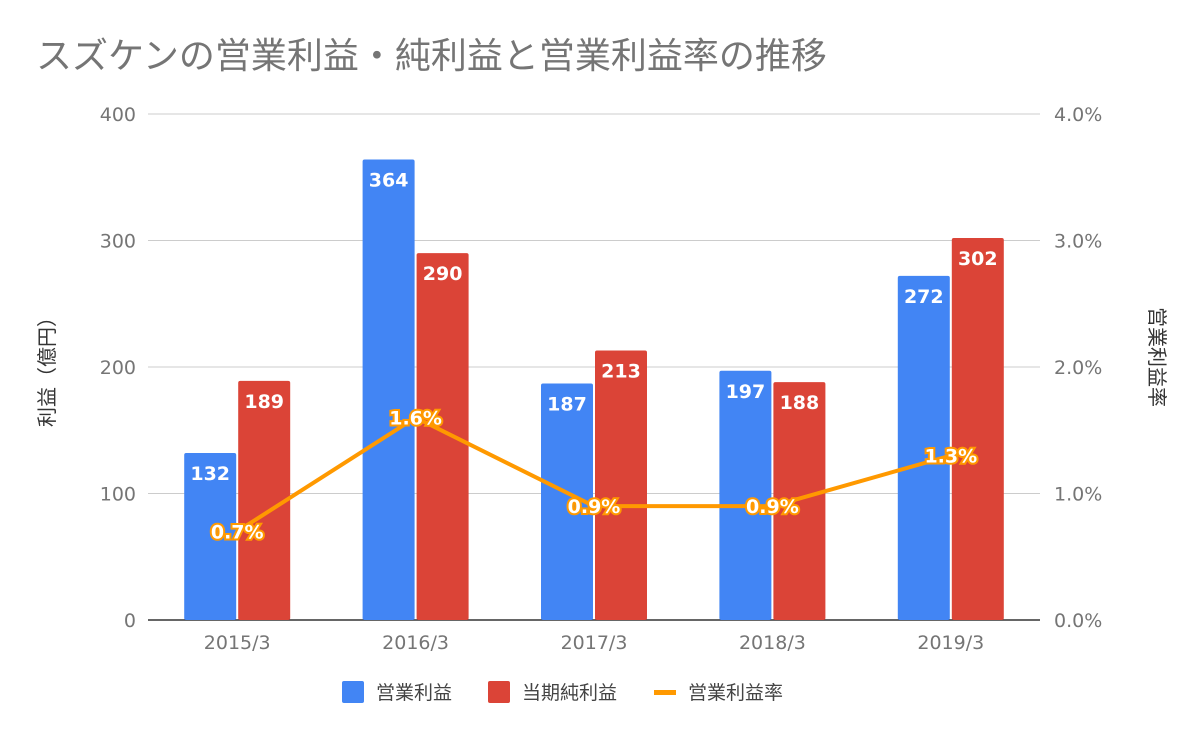 The image size is (1200, 742). I want to click on bar-value-label: 364, so click(389, 181).